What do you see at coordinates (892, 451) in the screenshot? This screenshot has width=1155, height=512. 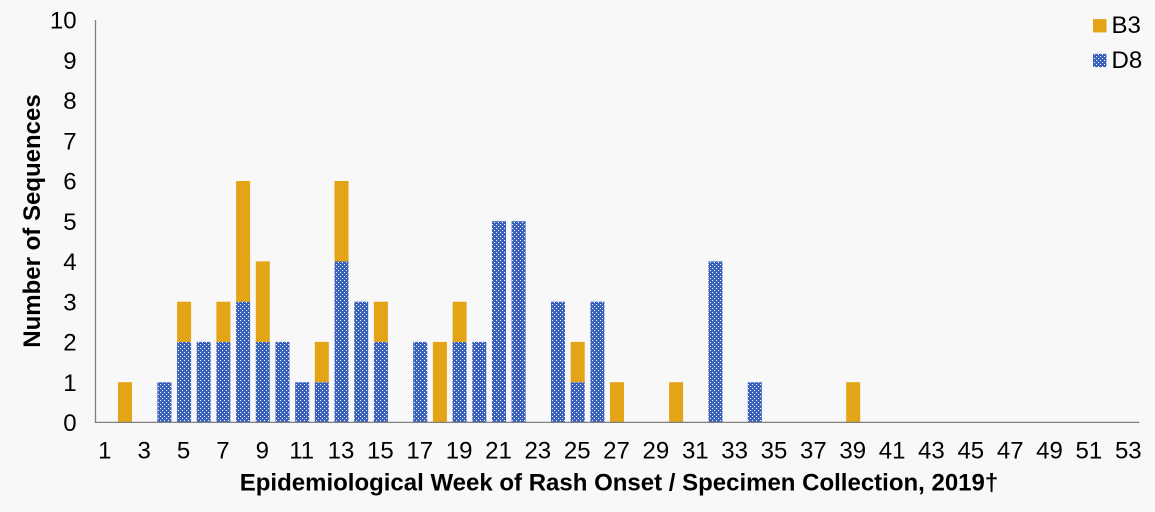 I see `svg-text: 41` at bounding box center [892, 451].